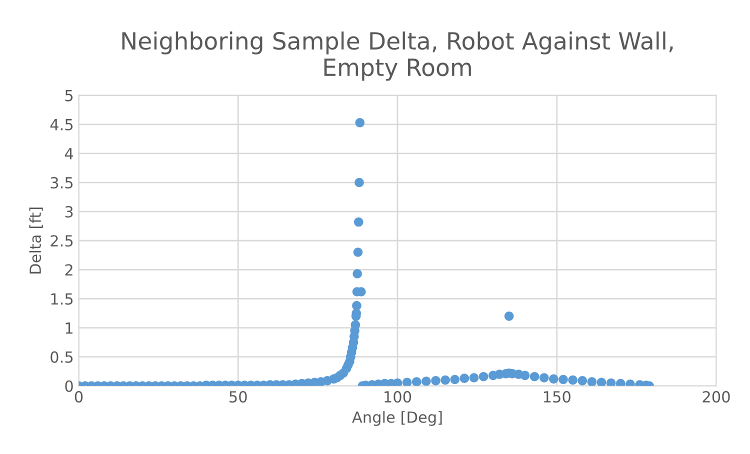 The height and width of the screenshot is (454, 750). Describe the element at coordinates (69, 386) in the screenshot. I see `y-tick-label: 0` at that location.